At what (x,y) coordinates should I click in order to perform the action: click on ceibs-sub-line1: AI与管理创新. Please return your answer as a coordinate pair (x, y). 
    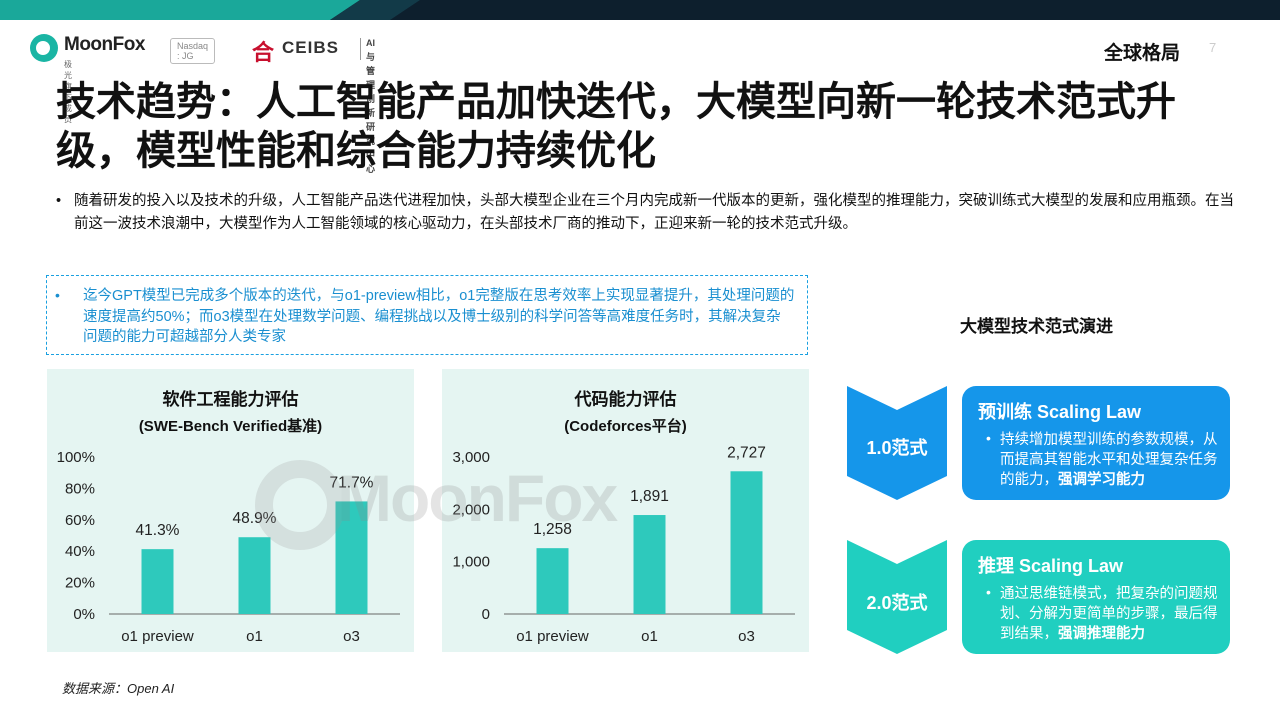
    Looking at the image, I should click on (371, 78).